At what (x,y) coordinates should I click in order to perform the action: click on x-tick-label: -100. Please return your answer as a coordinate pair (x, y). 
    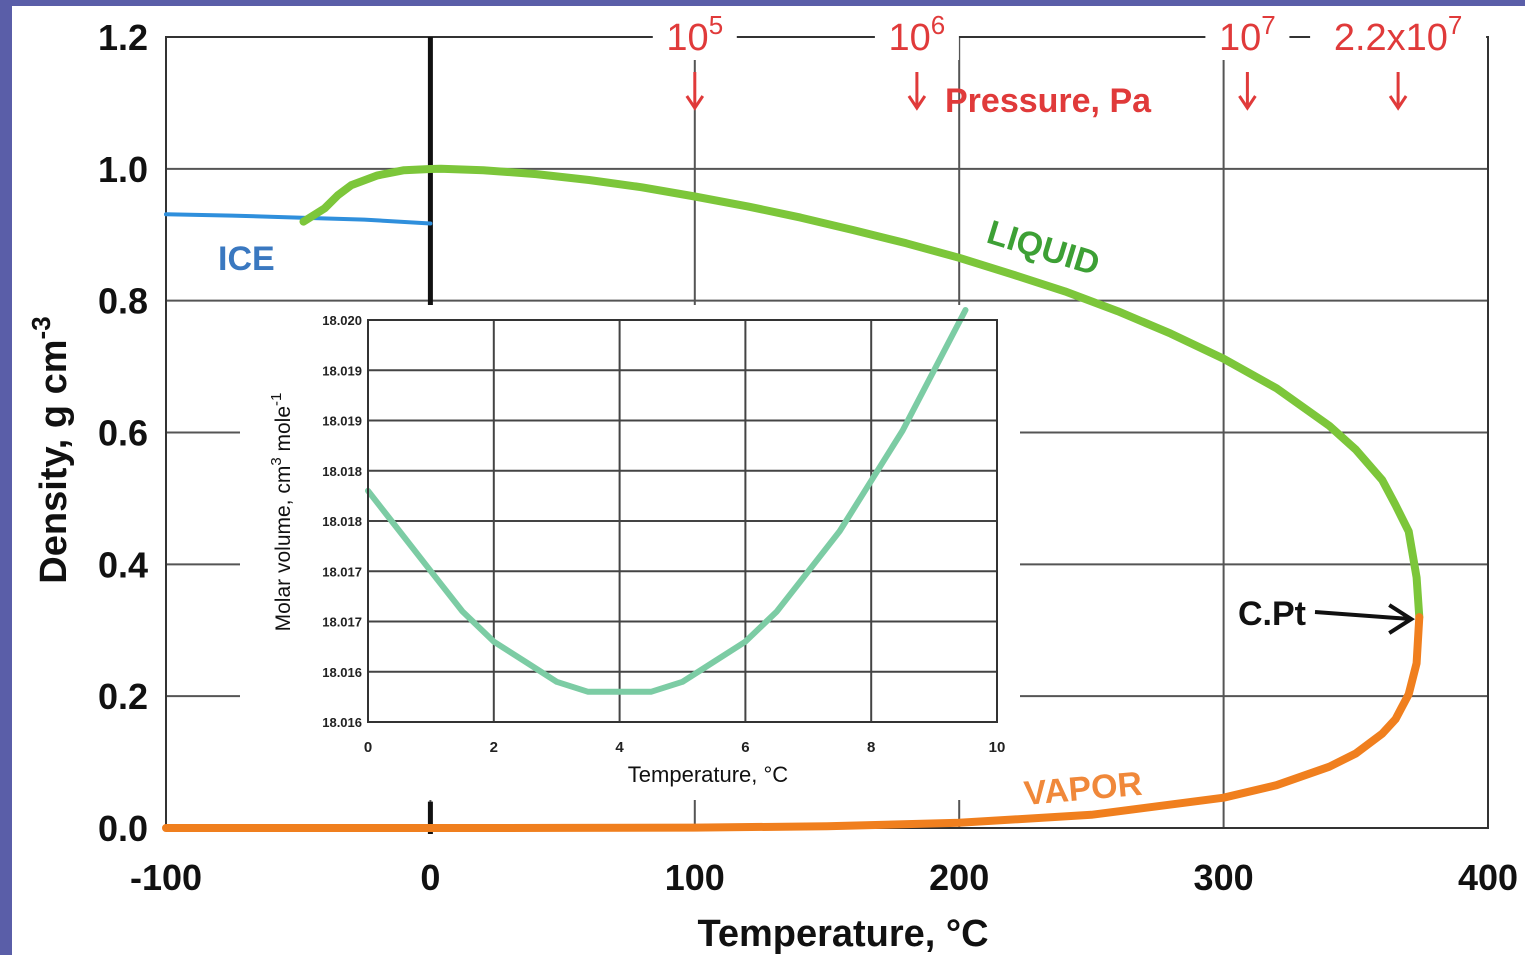
    Looking at the image, I should click on (166, 877).